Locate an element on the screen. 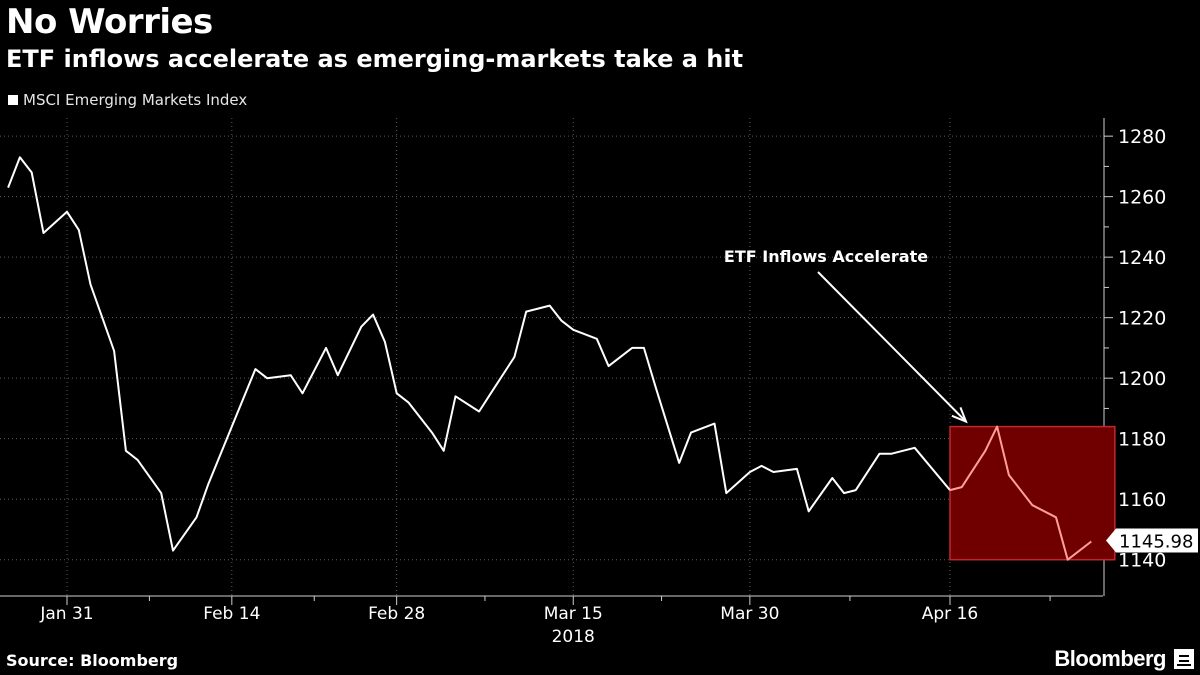 The image size is (1200, 675). y-tick-label: 1160 is located at coordinates (1142, 500).